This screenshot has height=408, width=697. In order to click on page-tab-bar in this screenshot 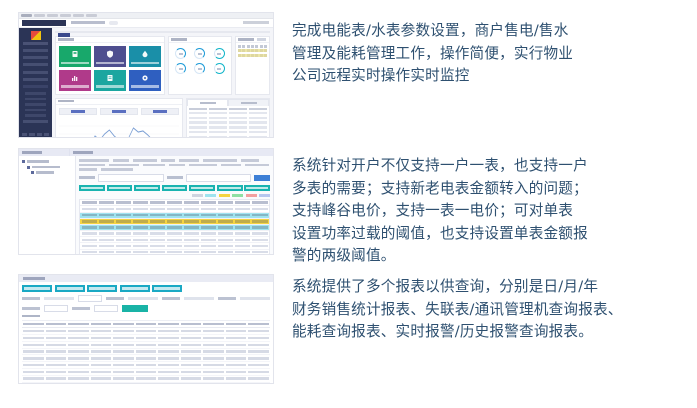, I will do `click(162, 34)`.